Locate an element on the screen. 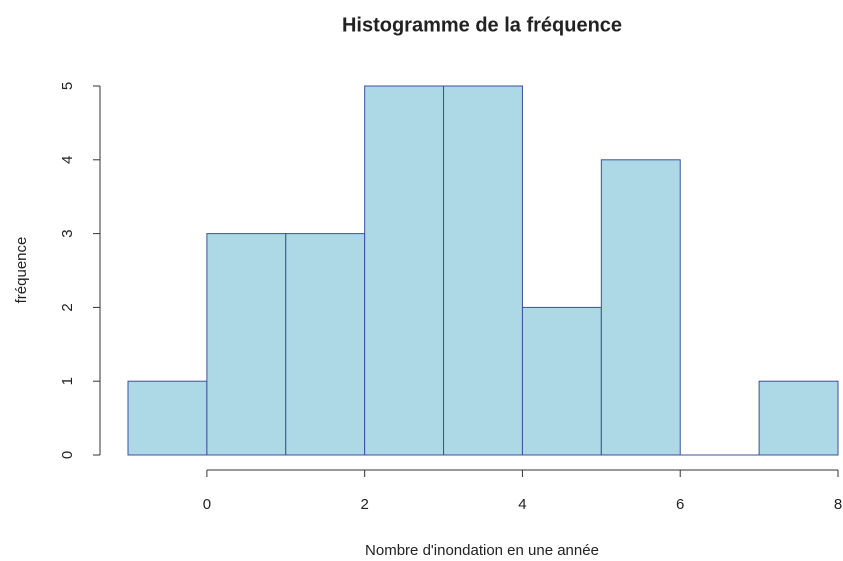 This screenshot has height=561, width=843. y-tick-label: 1 is located at coordinates (67, 381).